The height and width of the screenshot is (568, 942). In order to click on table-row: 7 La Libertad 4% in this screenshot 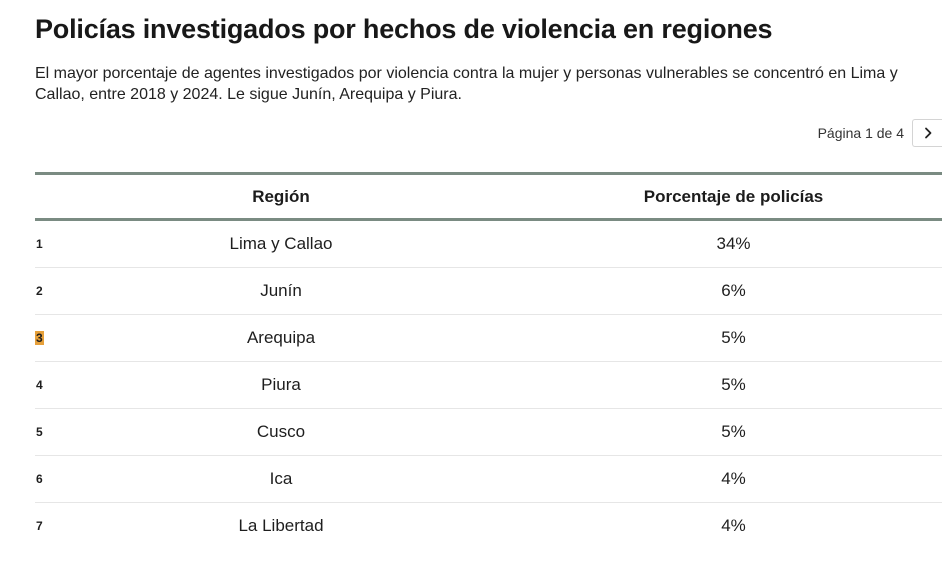, I will do `click(488, 526)`.